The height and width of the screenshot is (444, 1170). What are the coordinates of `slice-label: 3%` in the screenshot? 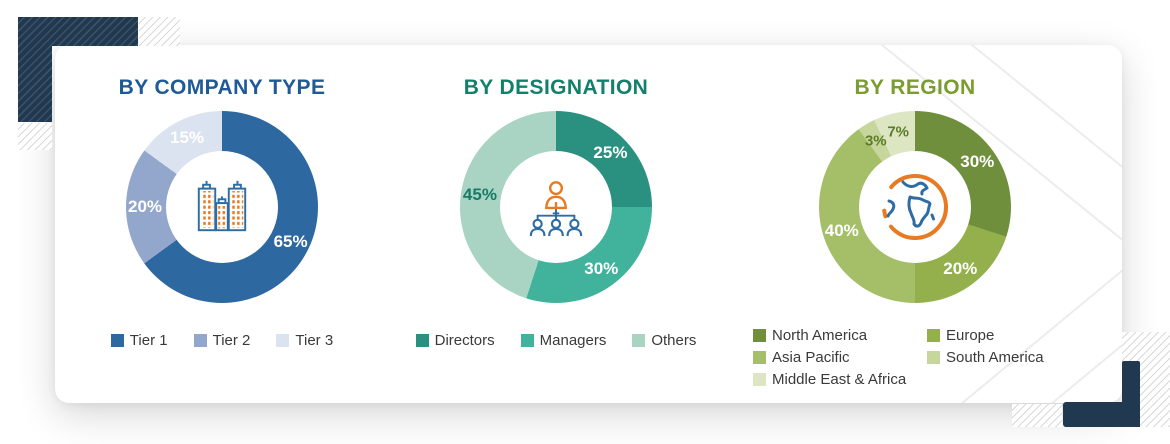 It's located at (875, 141).